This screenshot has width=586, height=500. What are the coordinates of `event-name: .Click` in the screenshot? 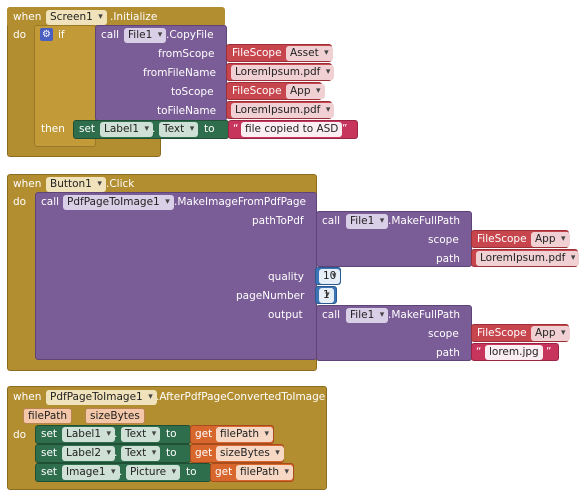 It's located at (120, 184).